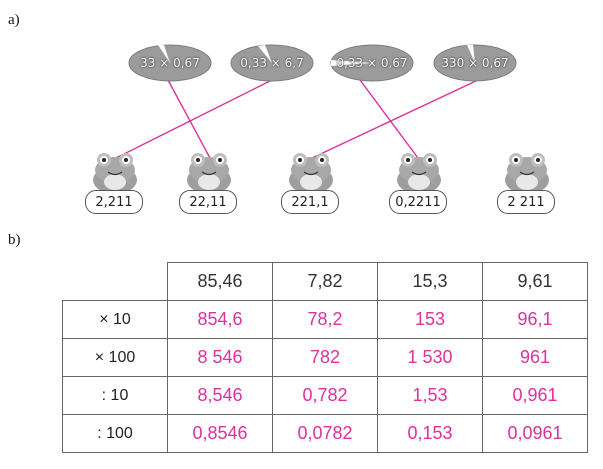  I want to click on answer-cell: 854,6, so click(220, 319).